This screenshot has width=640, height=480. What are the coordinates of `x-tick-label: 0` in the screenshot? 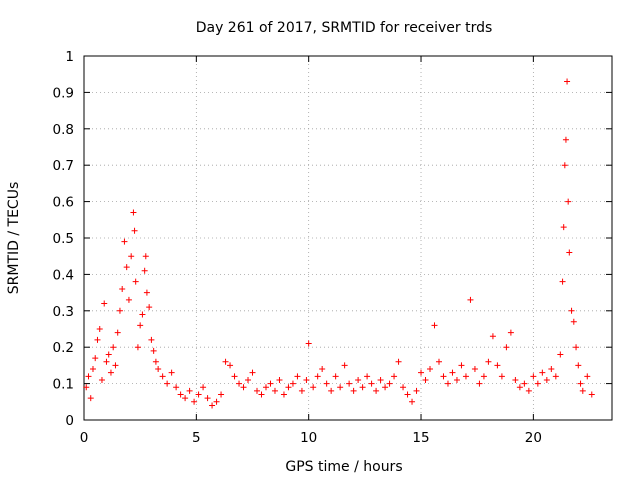 It's located at (84, 438).